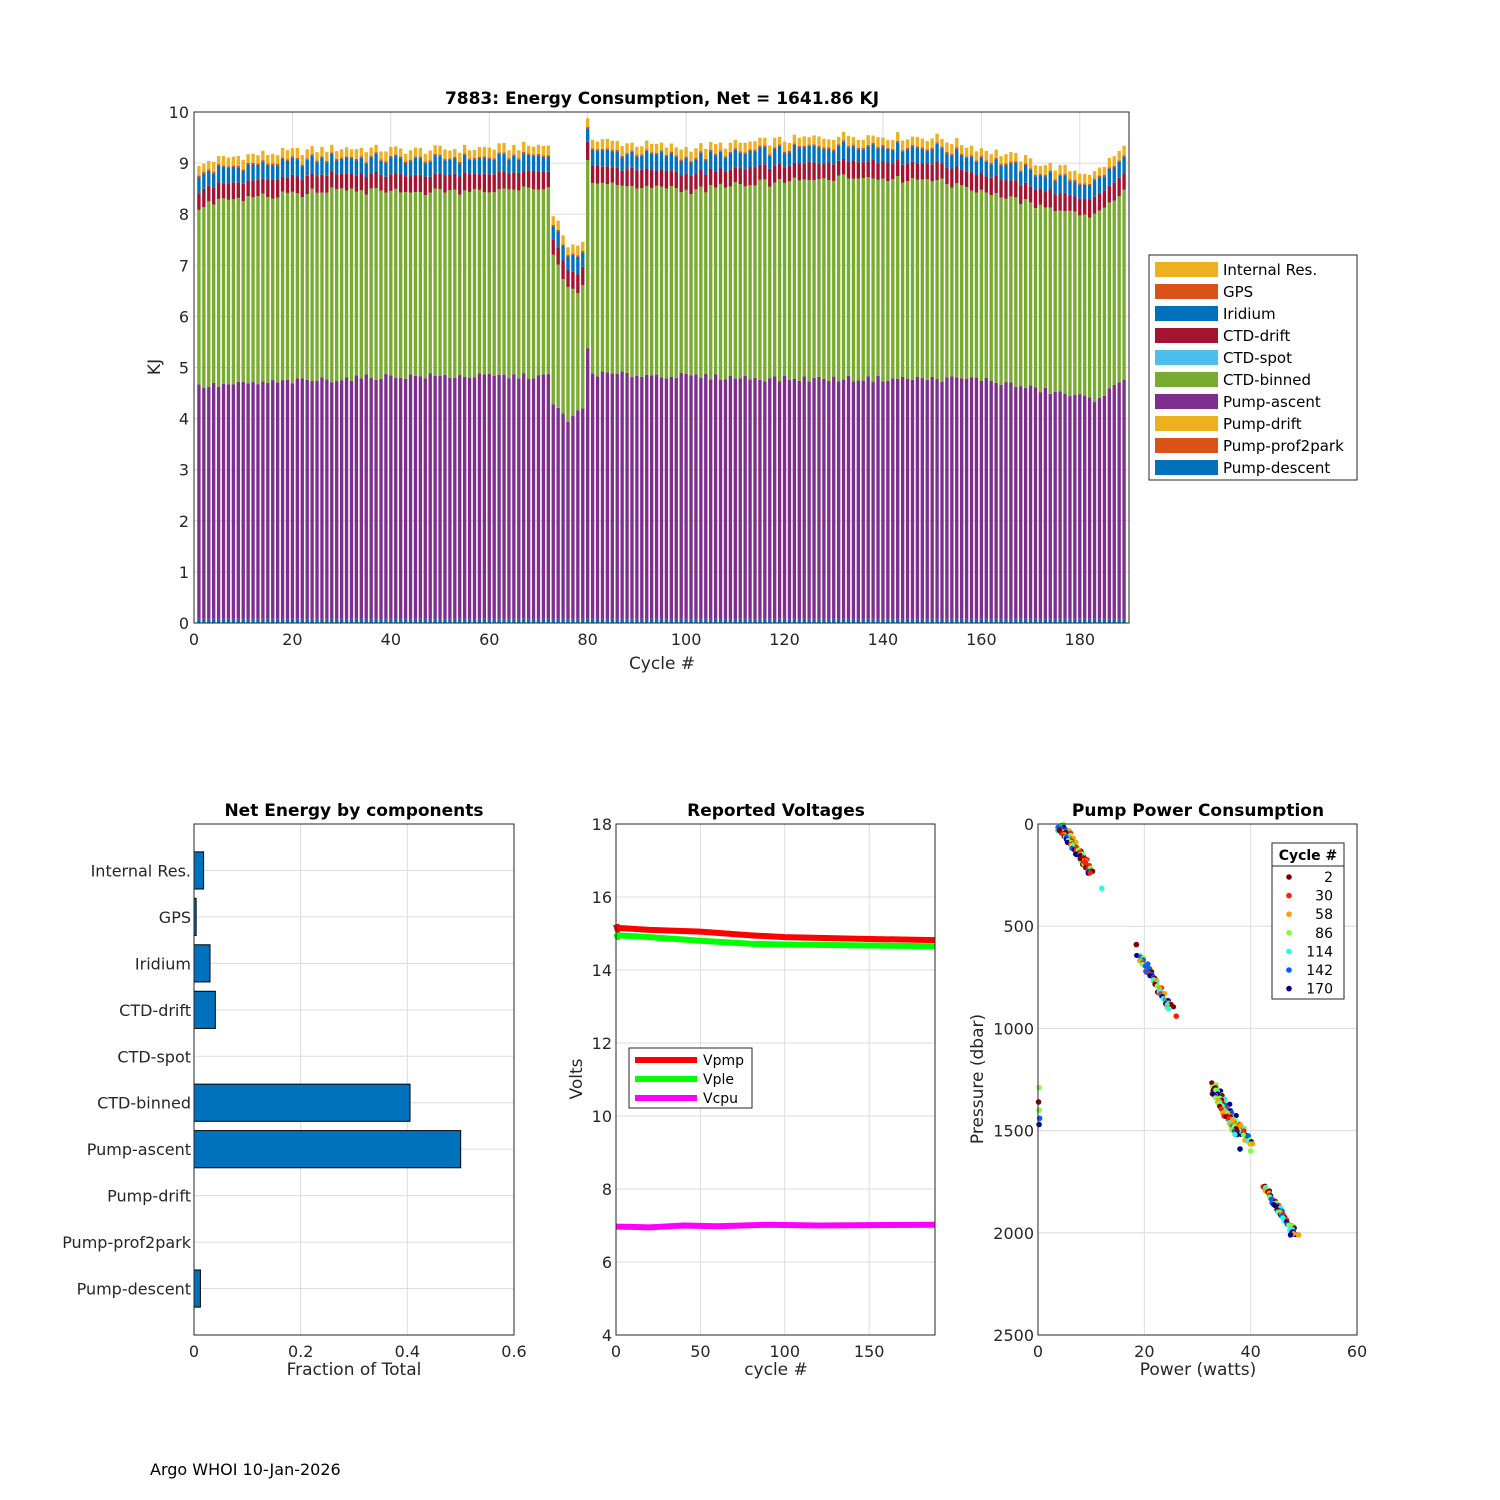 The width and height of the screenshot is (1500, 1500). What do you see at coordinates (1252, 1144) in the screenshot?
I see `pump-power-point` at bounding box center [1252, 1144].